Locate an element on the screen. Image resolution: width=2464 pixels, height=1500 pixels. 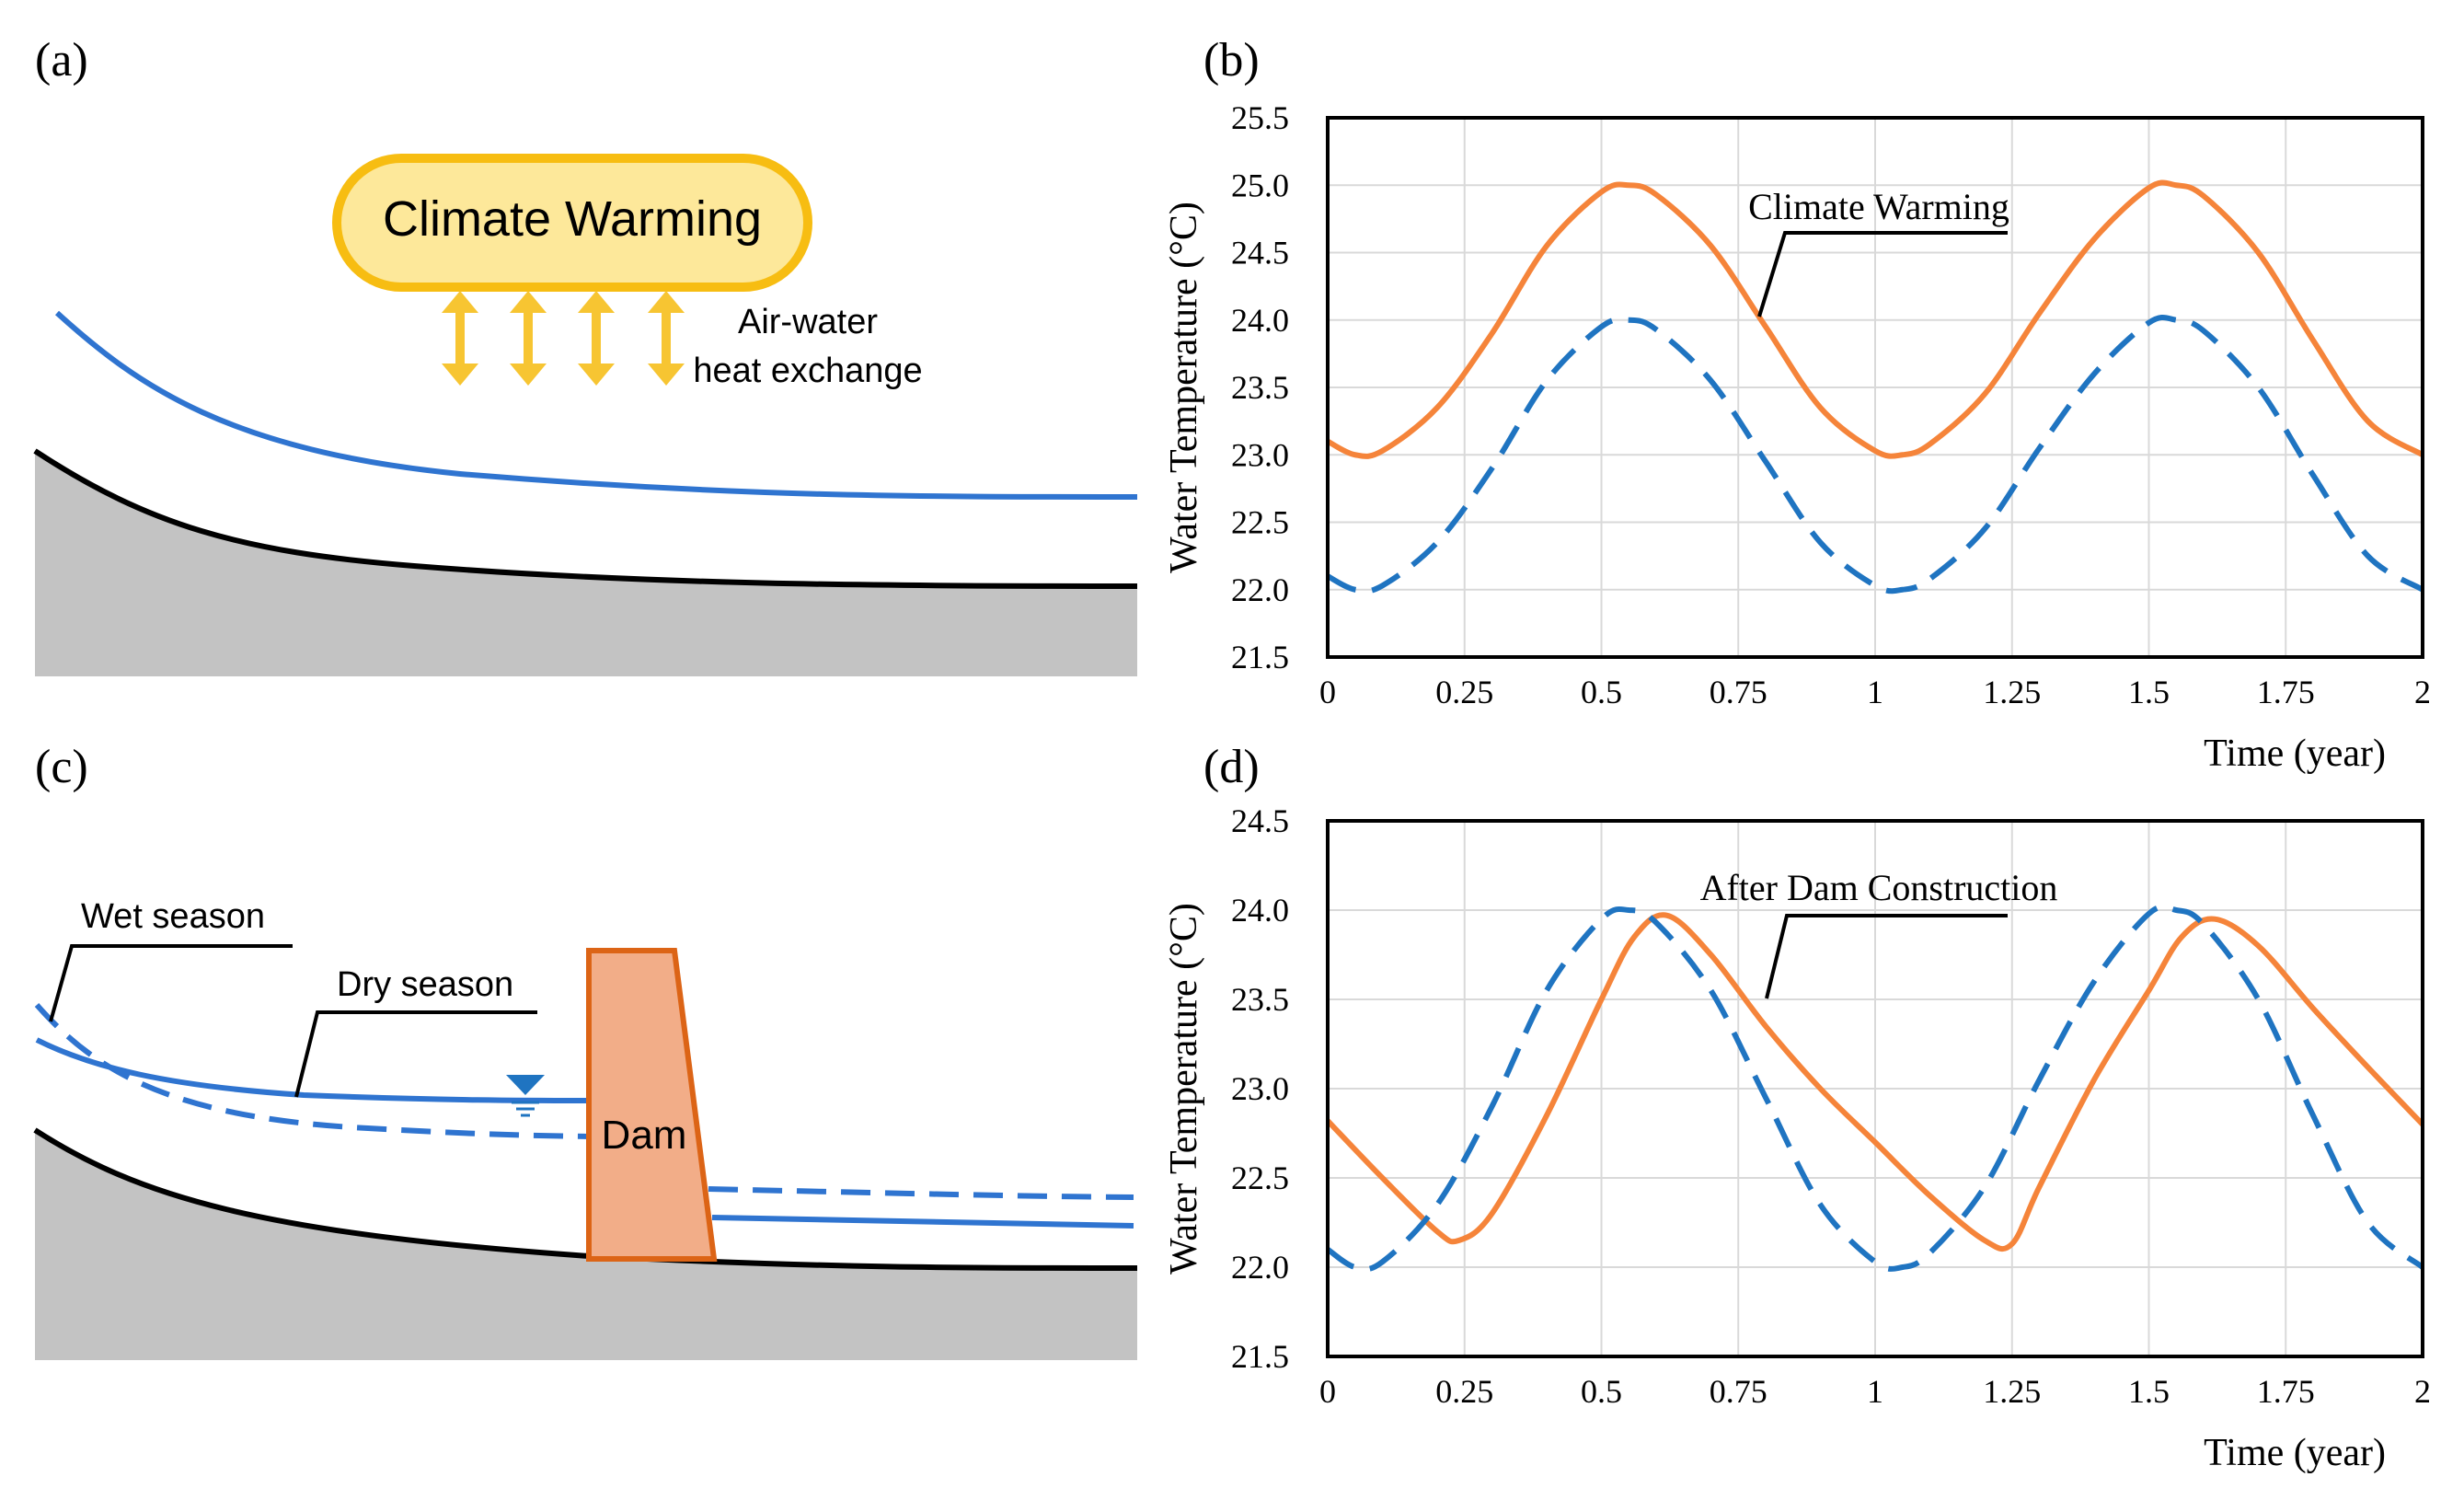
chart-annotation: After Dam Construction is located at coordinates (1879, 887).